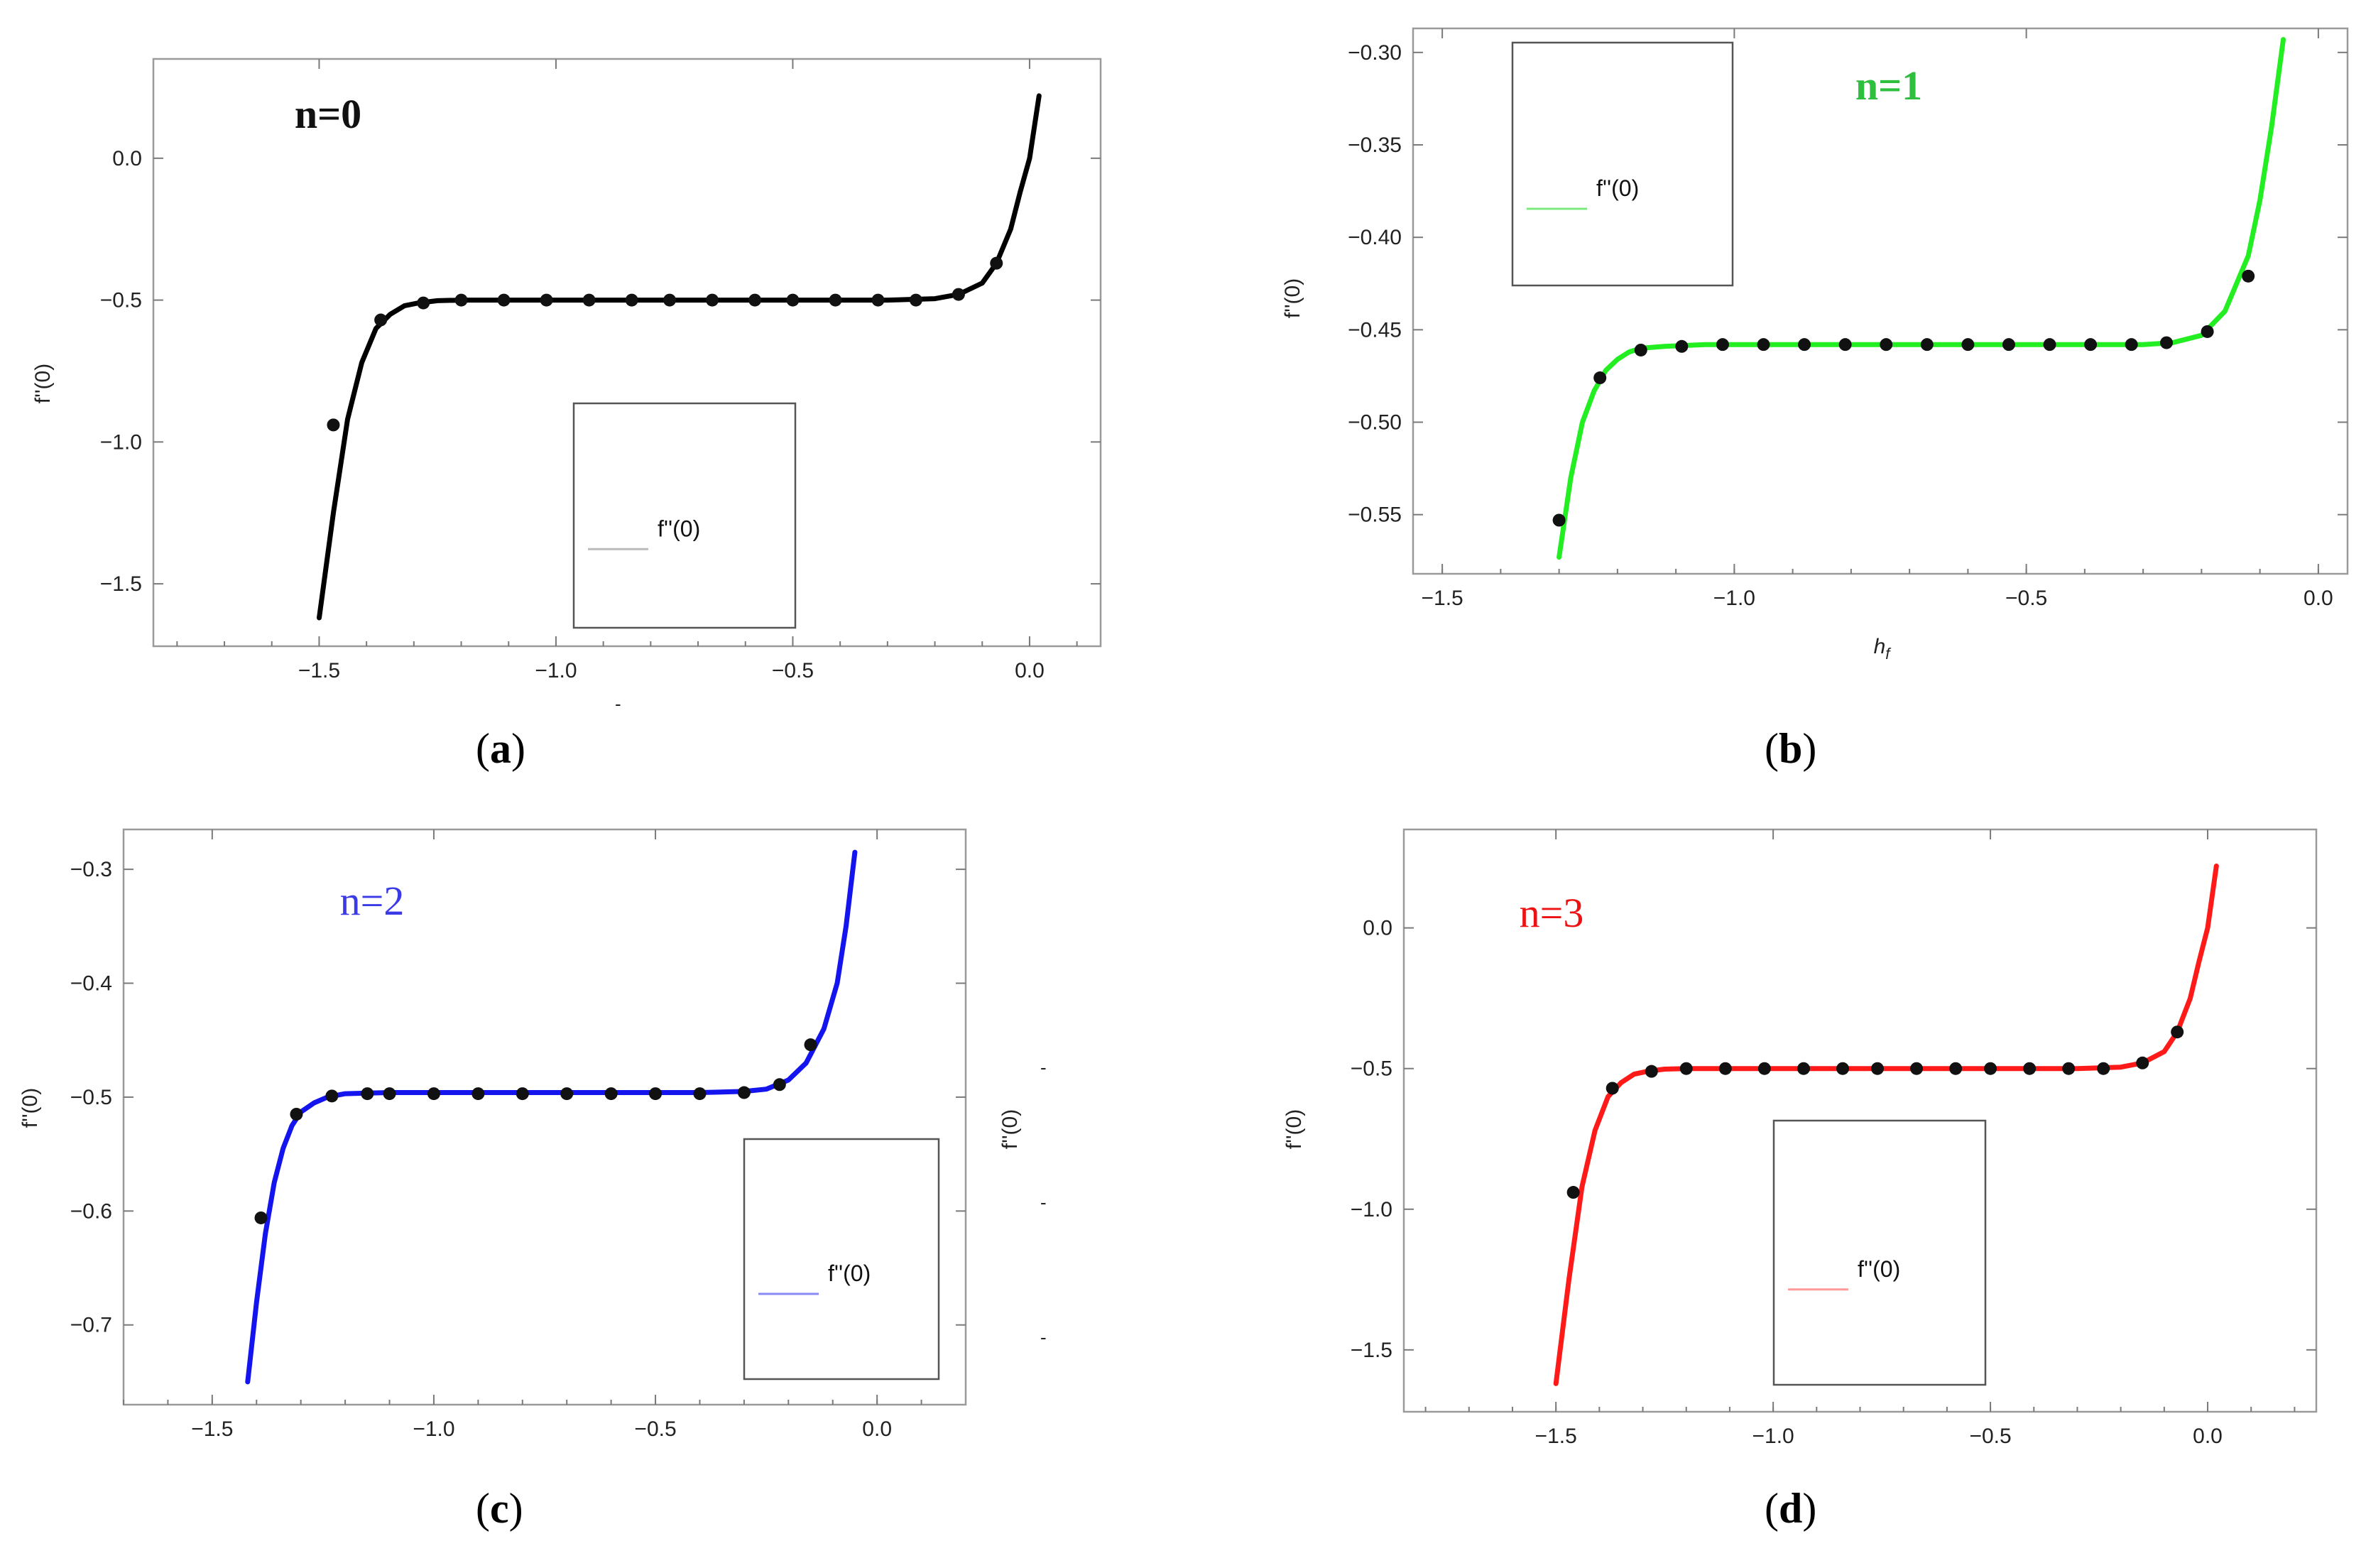  What do you see at coordinates (91, 870) in the screenshot?
I see `y-tick-label-c: −0.3` at bounding box center [91, 870].